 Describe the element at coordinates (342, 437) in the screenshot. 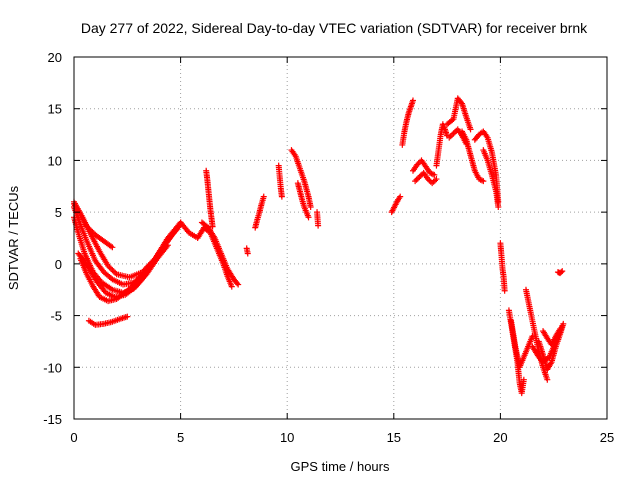

I see `x-axis-tick-labels: 0 5 10 15 20 25` at that location.